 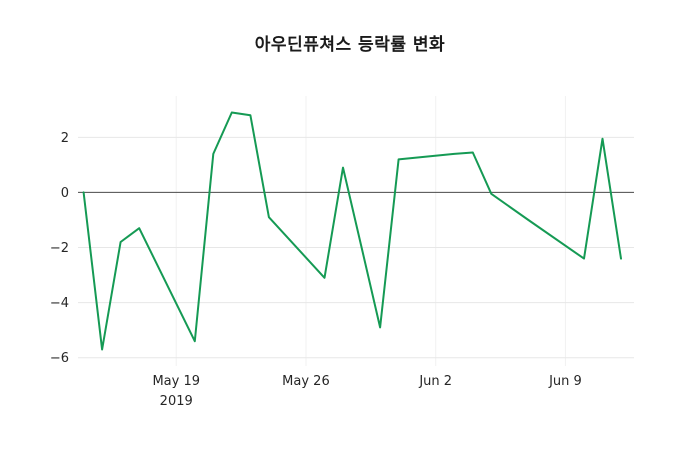 What do you see at coordinates (350, 45) in the screenshot?
I see `chart-title: 아우딘퓨쳐스 등락률 변화` at bounding box center [350, 45].